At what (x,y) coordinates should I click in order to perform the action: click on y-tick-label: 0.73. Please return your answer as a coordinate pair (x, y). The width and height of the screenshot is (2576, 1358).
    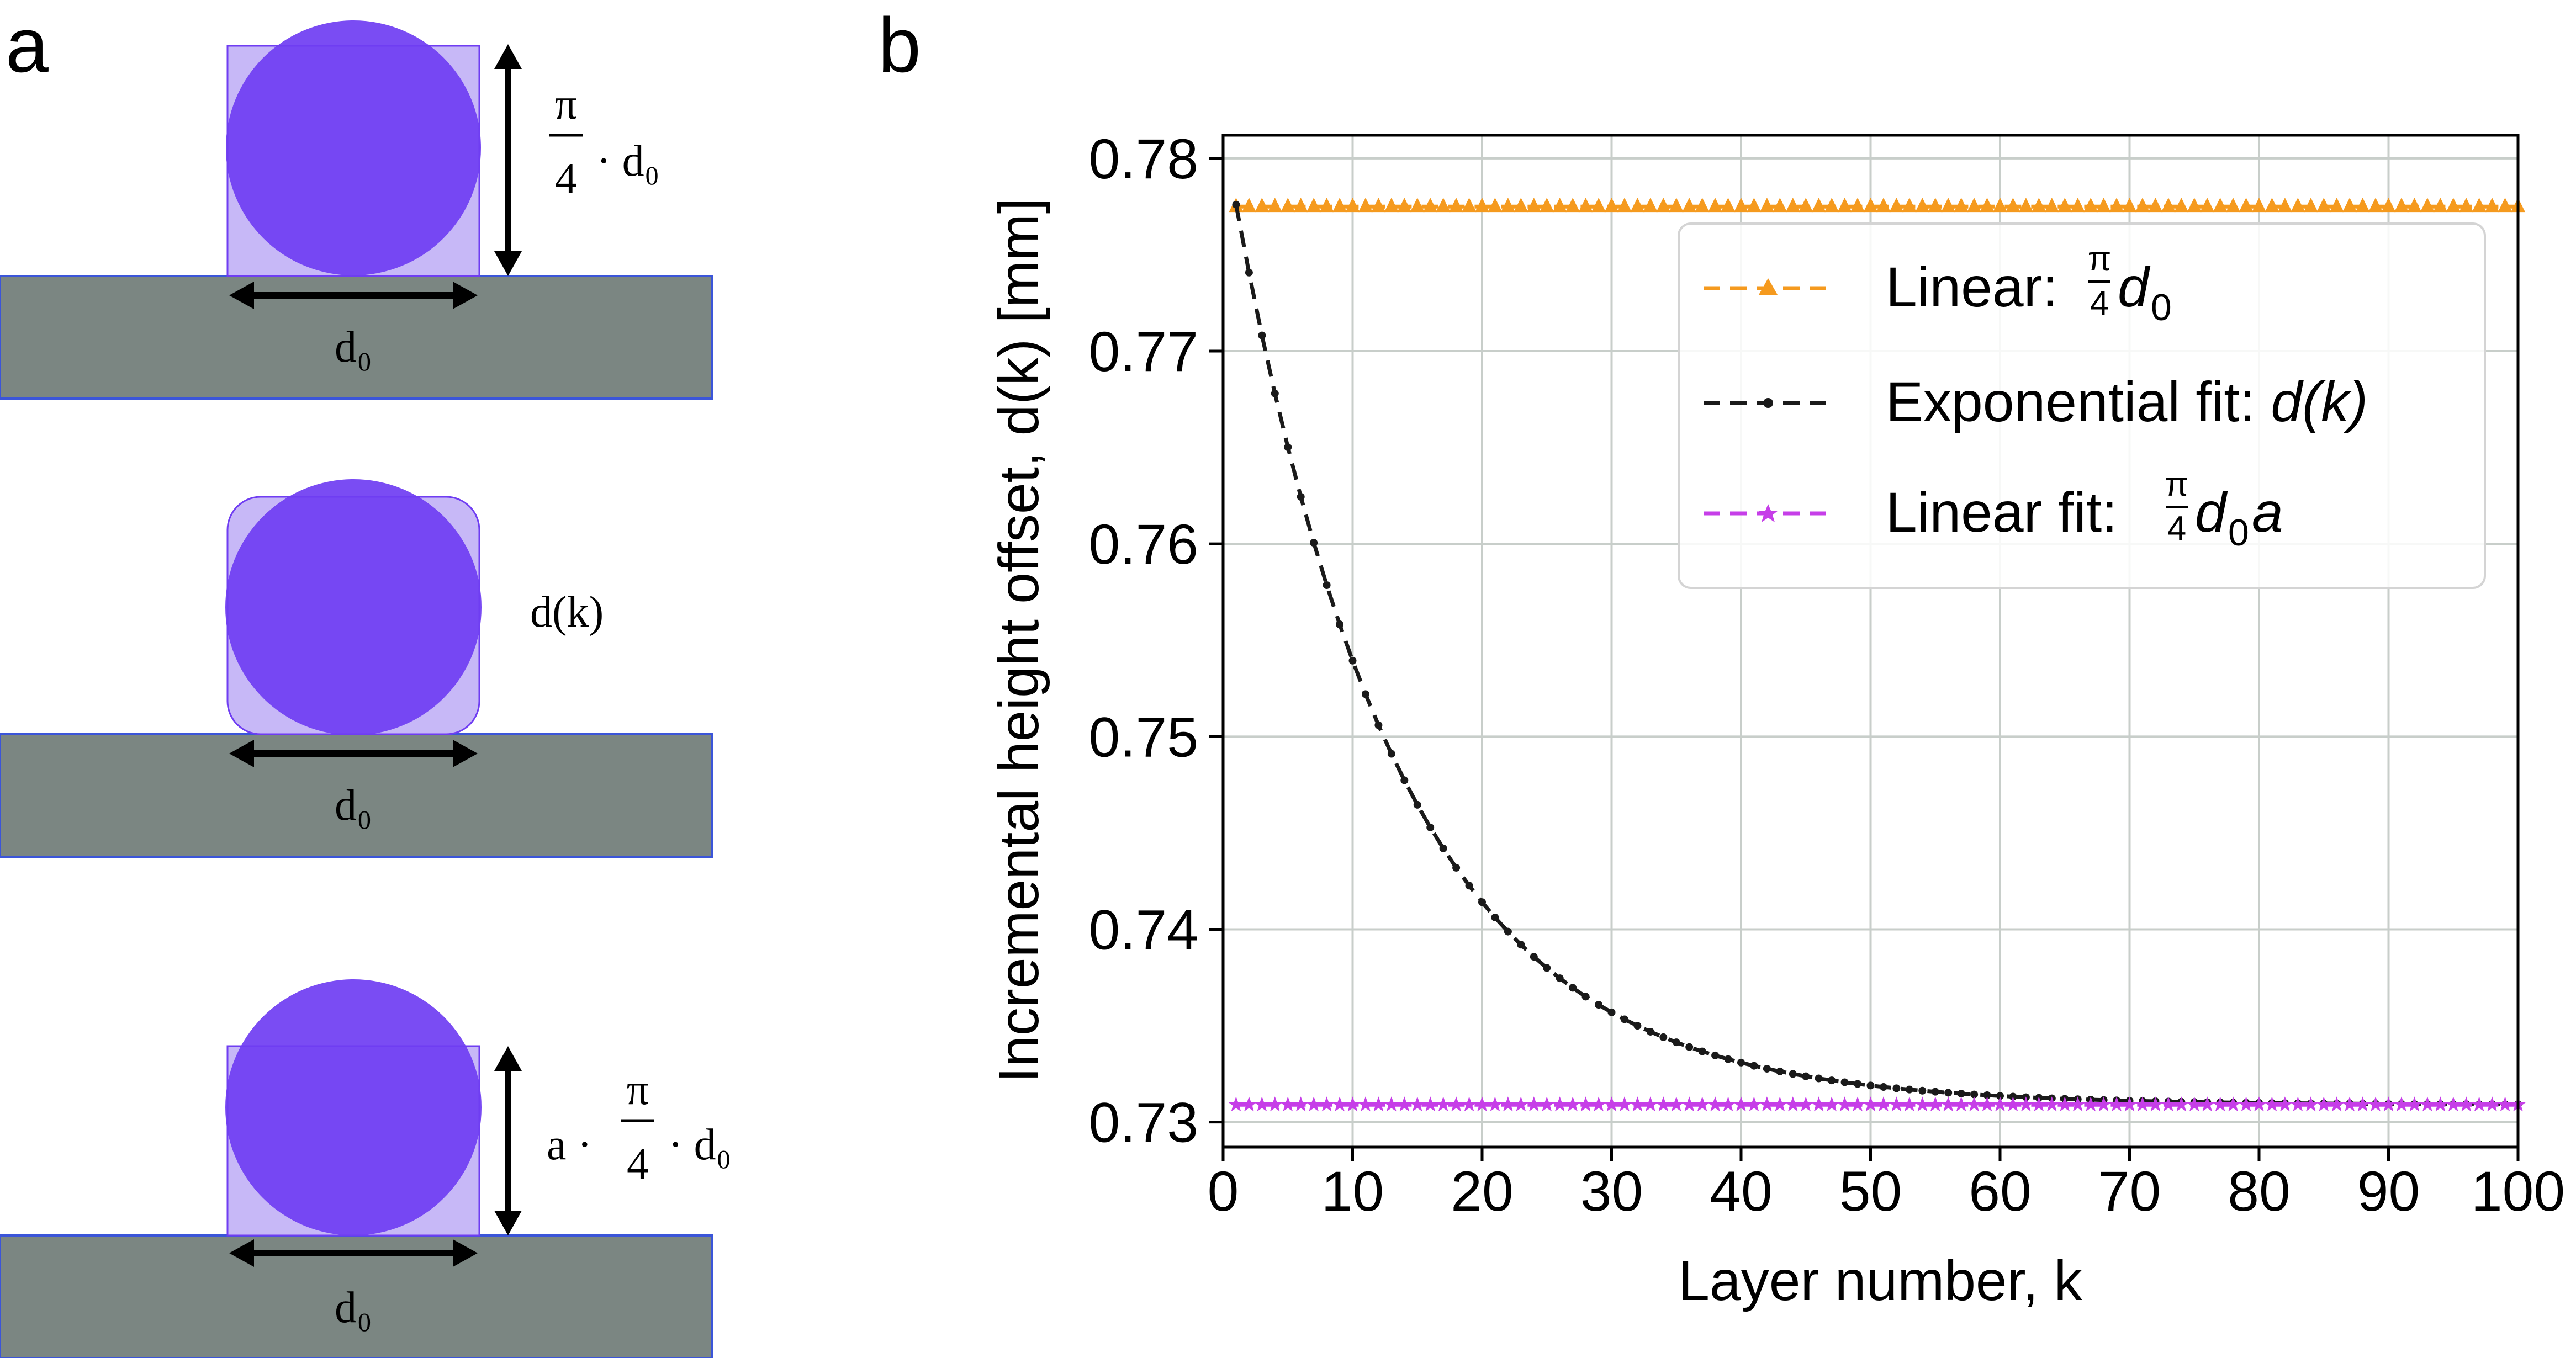
    Looking at the image, I should click on (1143, 1122).